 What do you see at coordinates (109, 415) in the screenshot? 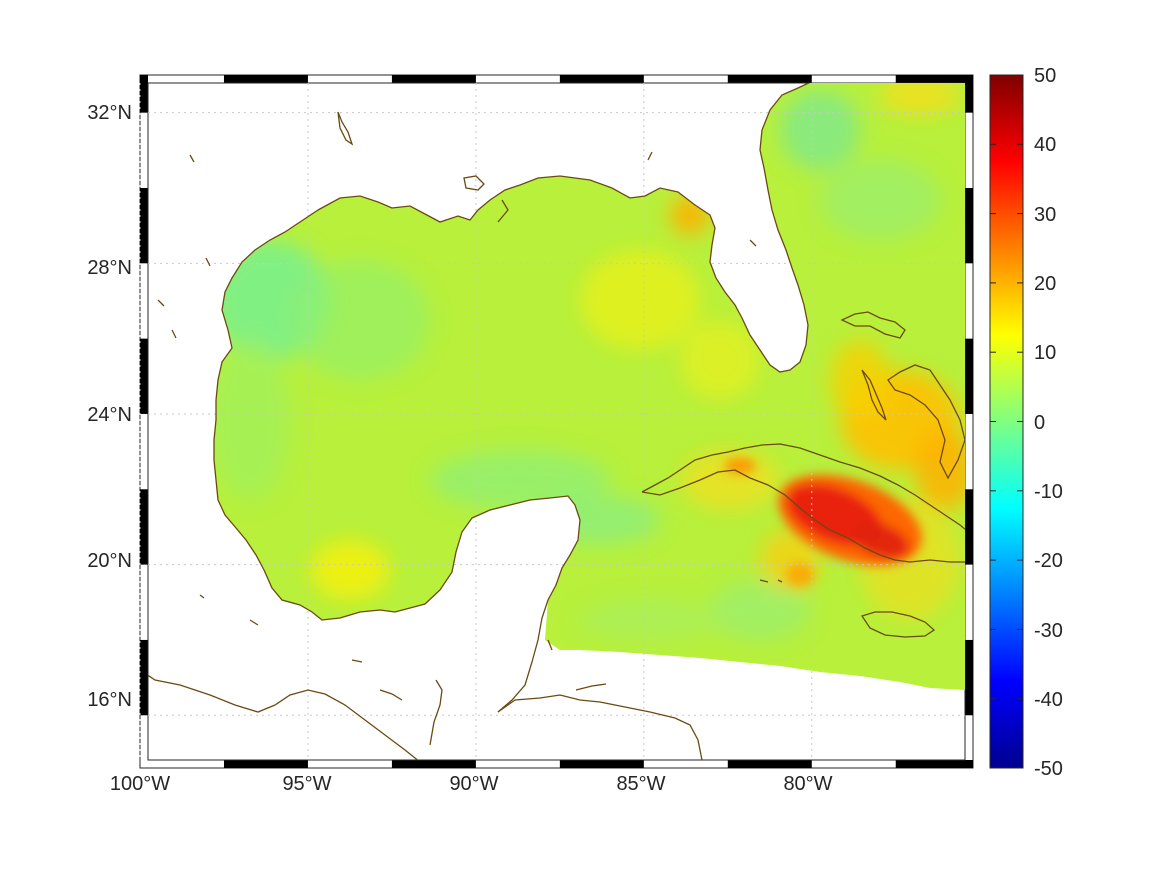
I see `lat-tick-label: 24°N` at bounding box center [109, 415].